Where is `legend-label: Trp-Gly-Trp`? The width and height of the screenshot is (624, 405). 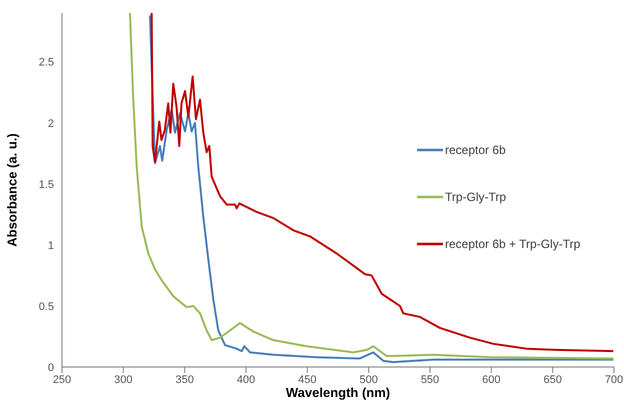 legend-label: Trp-Gly-Trp is located at coordinates (475, 197).